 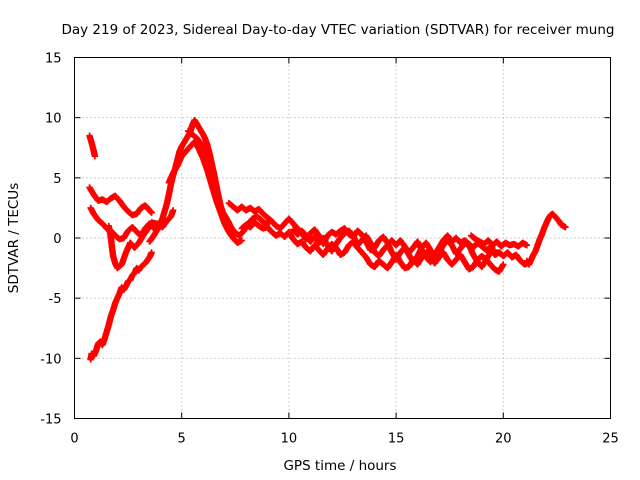 What do you see at coordinates (396, 439) in the screenshot?
I see `x-tick-label: 15` at bounding box center [396, 439].